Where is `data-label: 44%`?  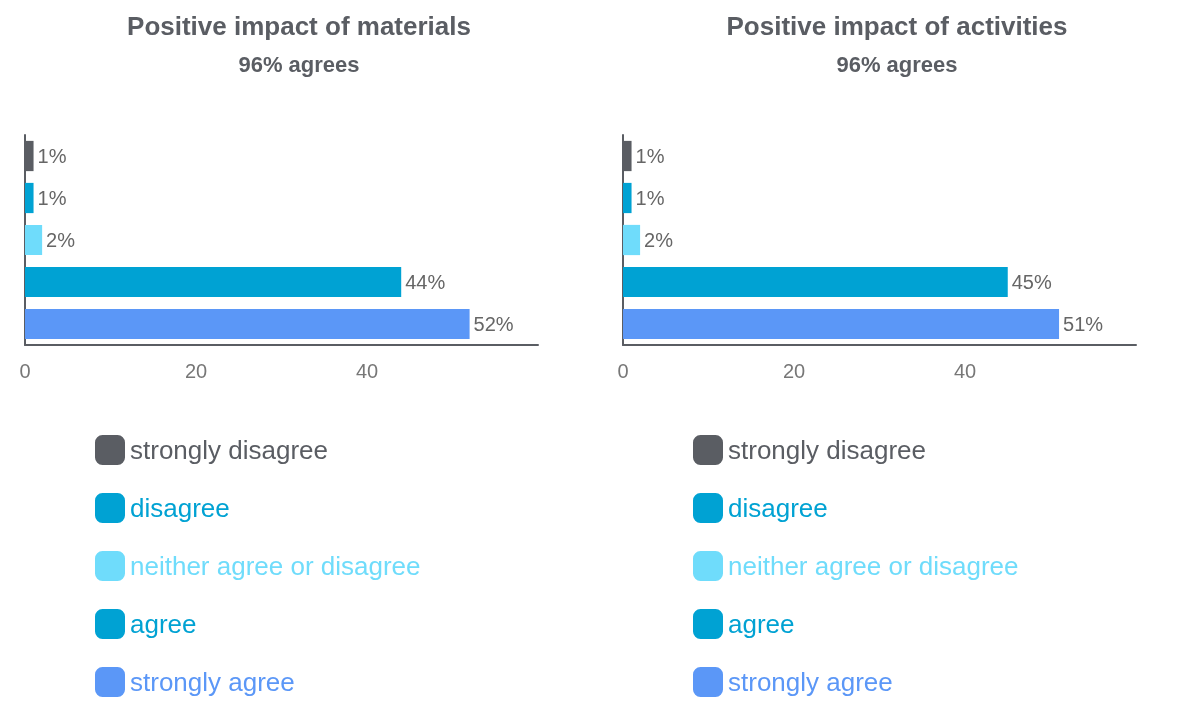
data-label: 44% is located at coordinates (425, 282).